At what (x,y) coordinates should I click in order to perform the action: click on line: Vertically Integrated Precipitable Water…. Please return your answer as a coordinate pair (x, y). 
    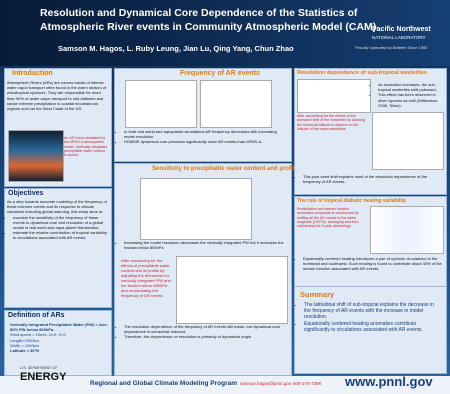
    Looking at the image, I should click on (59, 324).